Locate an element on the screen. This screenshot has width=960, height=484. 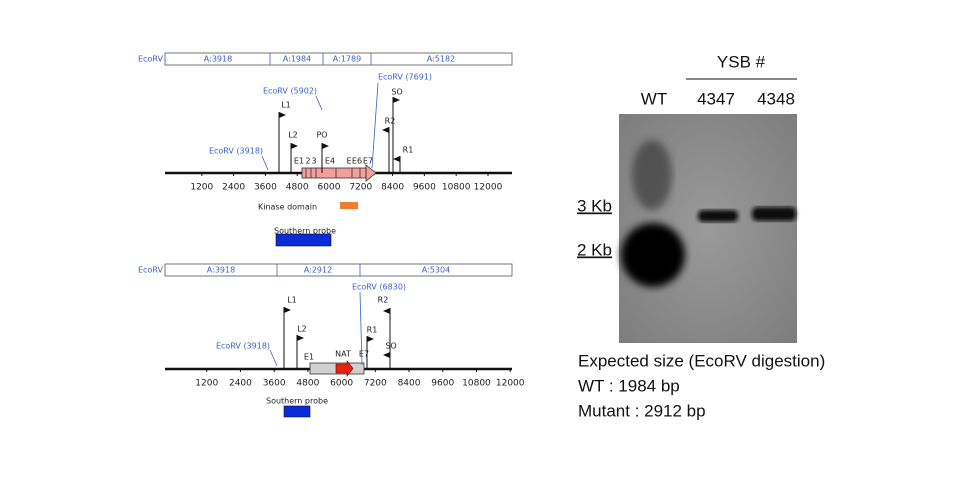
caption: WT : 1984 bp is located at coordinates (629, 385).